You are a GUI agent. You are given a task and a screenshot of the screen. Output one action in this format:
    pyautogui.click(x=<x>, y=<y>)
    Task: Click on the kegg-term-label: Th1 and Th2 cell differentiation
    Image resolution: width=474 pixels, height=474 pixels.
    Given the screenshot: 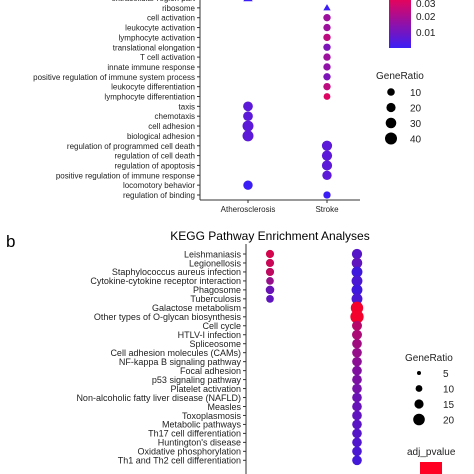 What is the action you would take?
    pyautogui.click(x=179, y=461)
    